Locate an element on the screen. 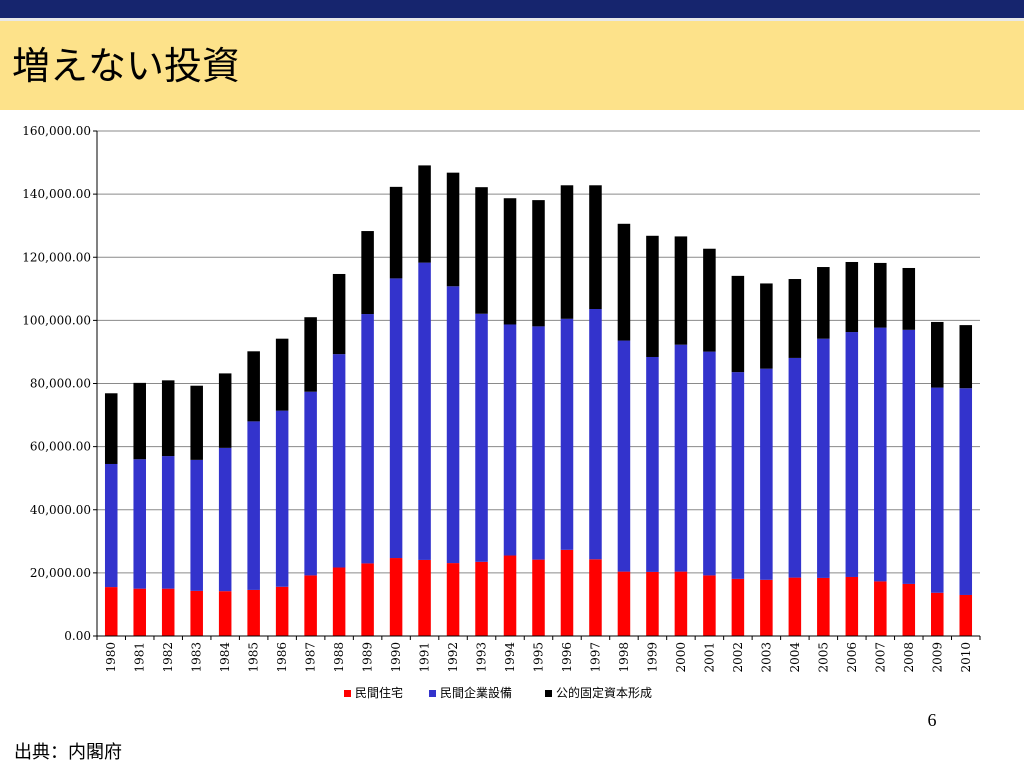  x-tick-label: 1985 is located at coordinates (254, 657).